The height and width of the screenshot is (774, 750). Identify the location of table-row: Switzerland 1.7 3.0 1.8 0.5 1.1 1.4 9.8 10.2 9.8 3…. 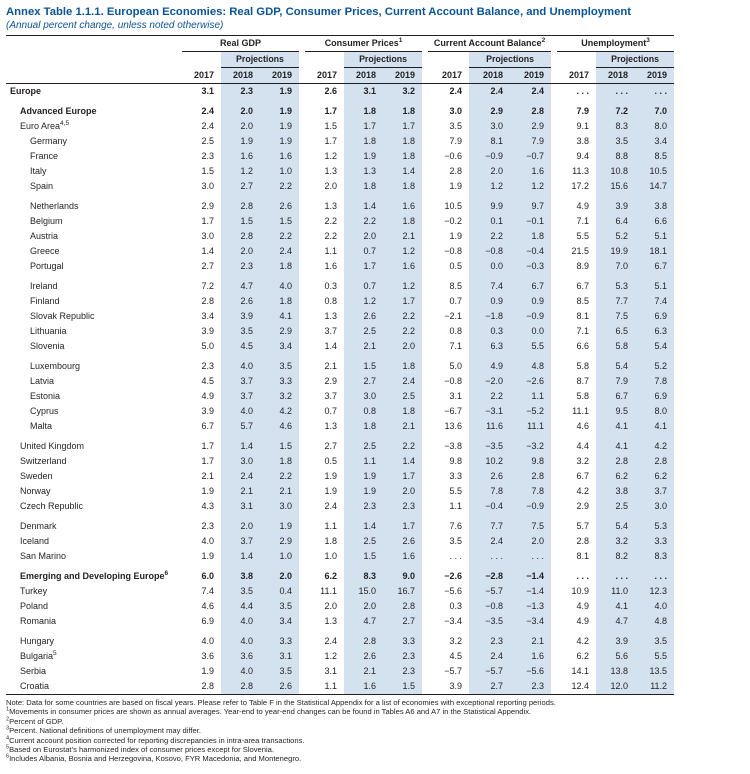
(340, 461).